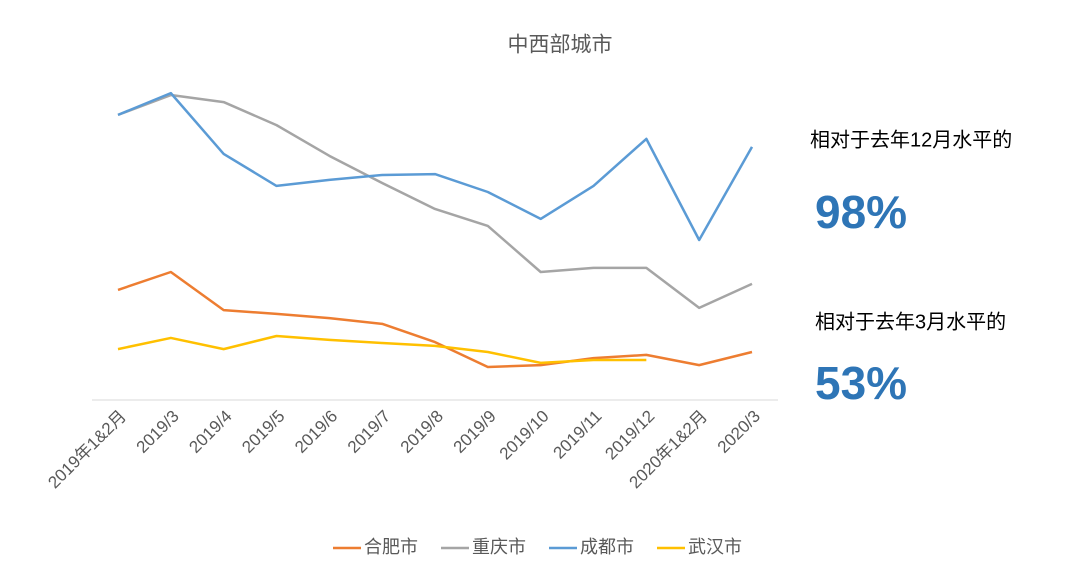 The height and width of the screenshot is (577, 1080). I want to click on x-tick-label: 2019/11, so click(577, 435).